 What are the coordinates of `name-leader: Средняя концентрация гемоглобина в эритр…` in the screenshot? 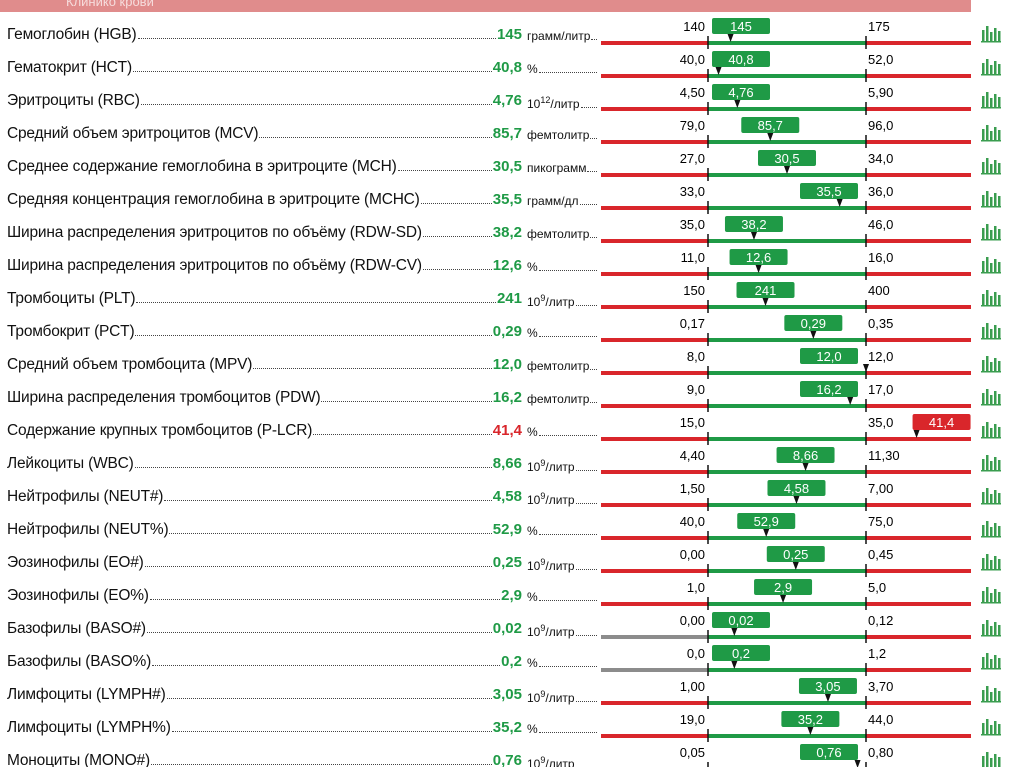 It's located at (264, 200).